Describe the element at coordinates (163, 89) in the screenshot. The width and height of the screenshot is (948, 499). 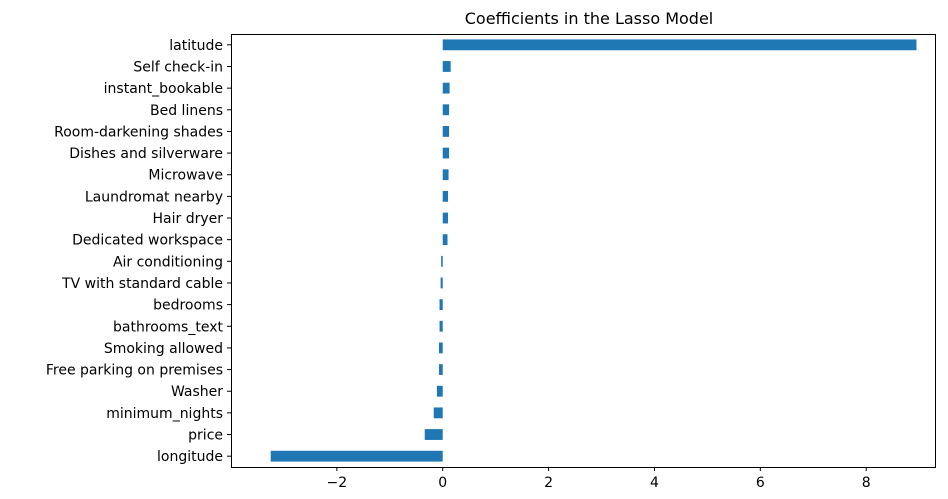
I see `y-tick-label-2: instant_bookable` at that location.